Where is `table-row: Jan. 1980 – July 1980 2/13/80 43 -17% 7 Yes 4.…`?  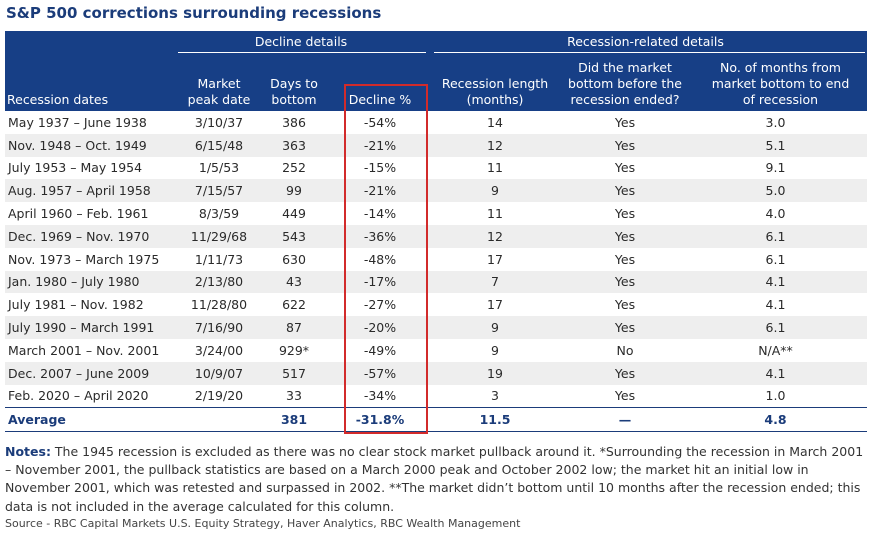 table-row: Jan. 1980 – July 1980 2/13/80 43 -17% 7 Yes 4.… is located at coordinates (436, 282).